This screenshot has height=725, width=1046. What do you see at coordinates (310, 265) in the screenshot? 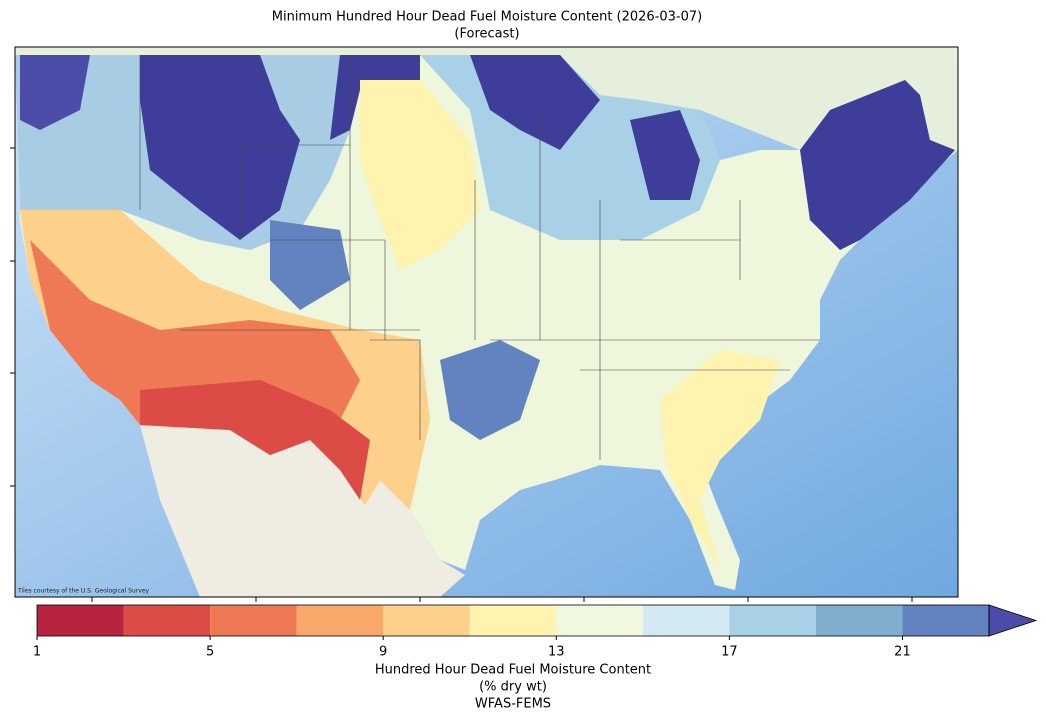
I see `colorado-wet` at bounding box center [310, 265].